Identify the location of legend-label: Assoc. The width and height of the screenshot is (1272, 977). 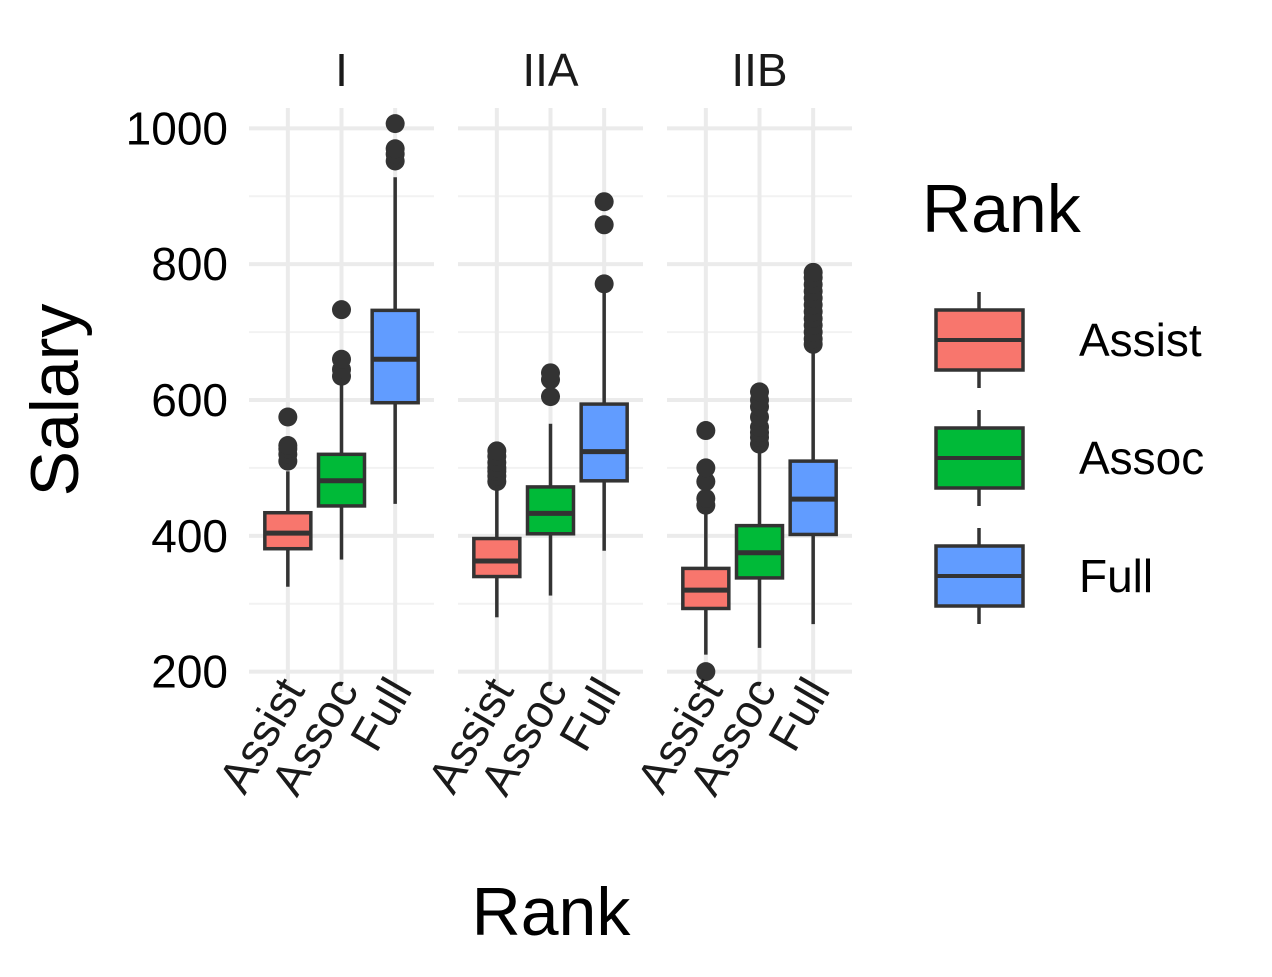
(1141, 458).